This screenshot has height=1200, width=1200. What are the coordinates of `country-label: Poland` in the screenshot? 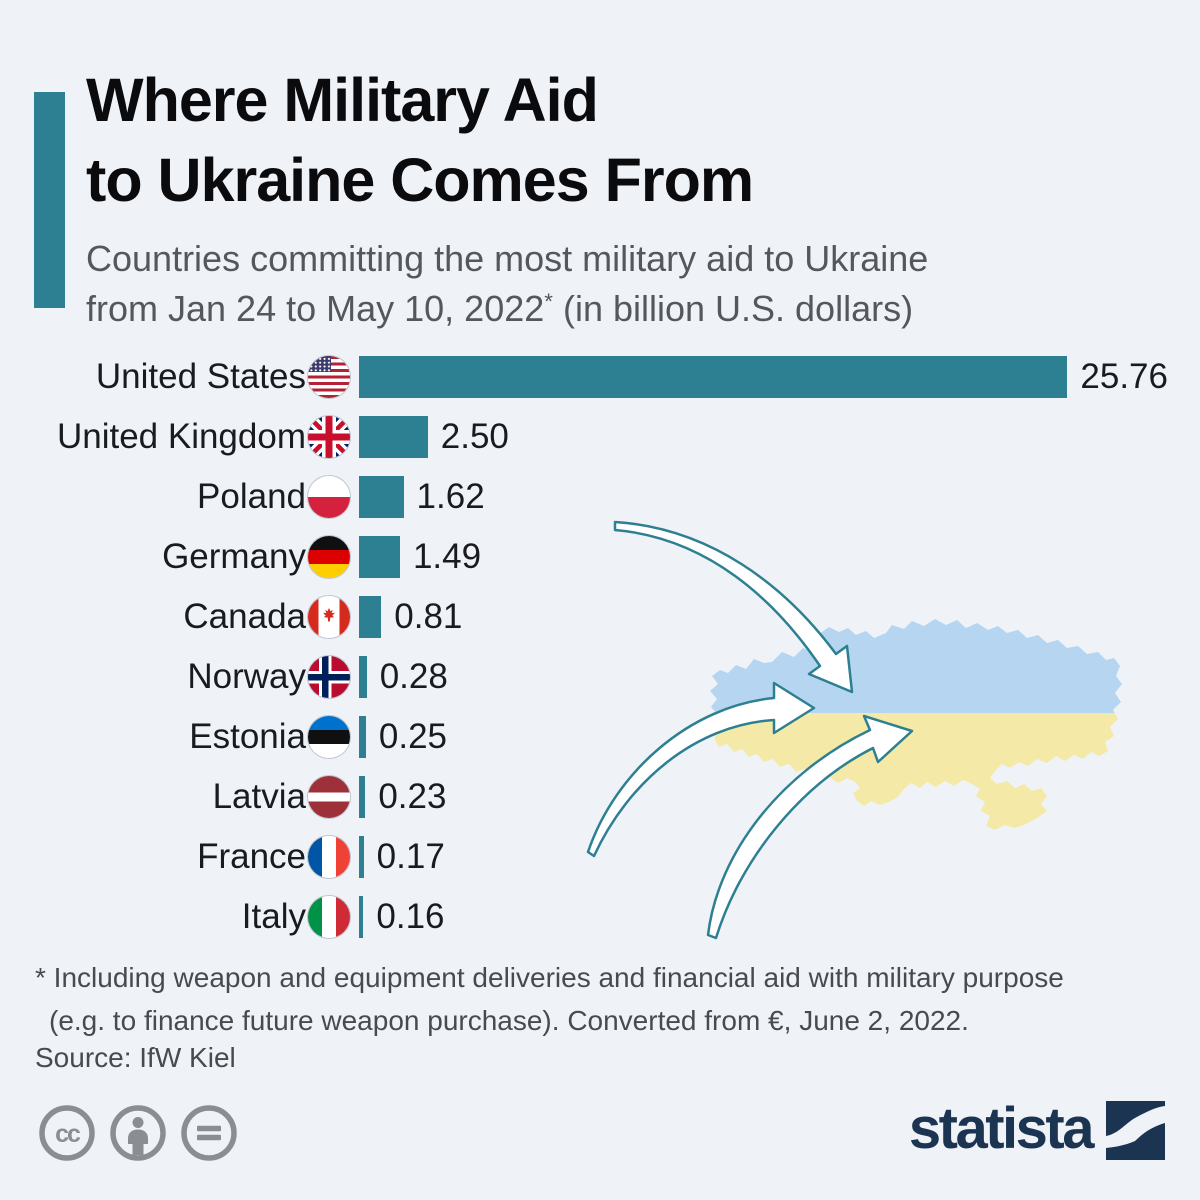 It's located at (251, 496).